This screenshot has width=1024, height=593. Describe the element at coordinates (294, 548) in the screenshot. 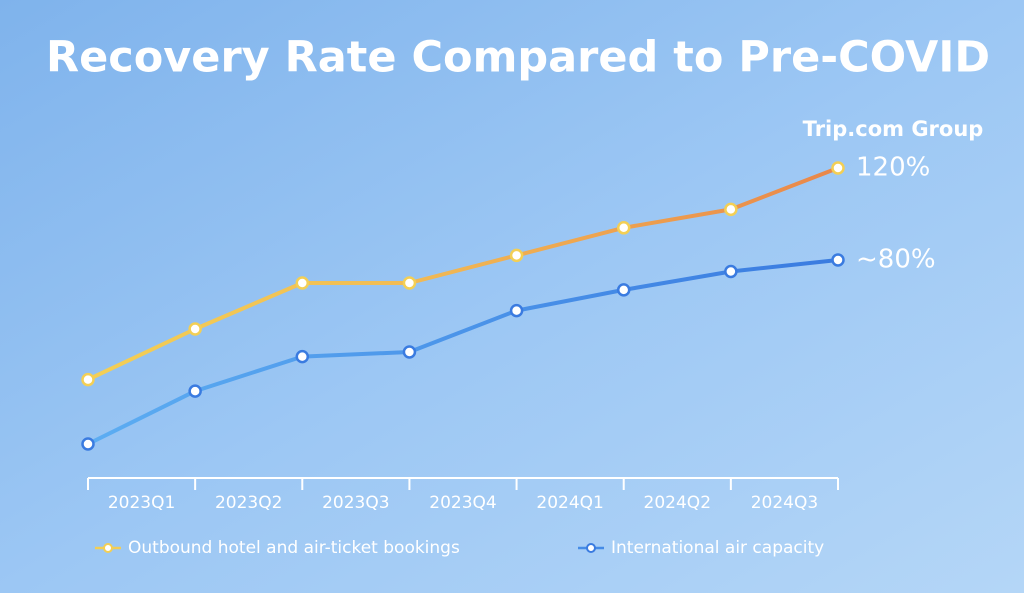

I see `legend-label: Outbound hotel and air-ticket bookings` at that location.